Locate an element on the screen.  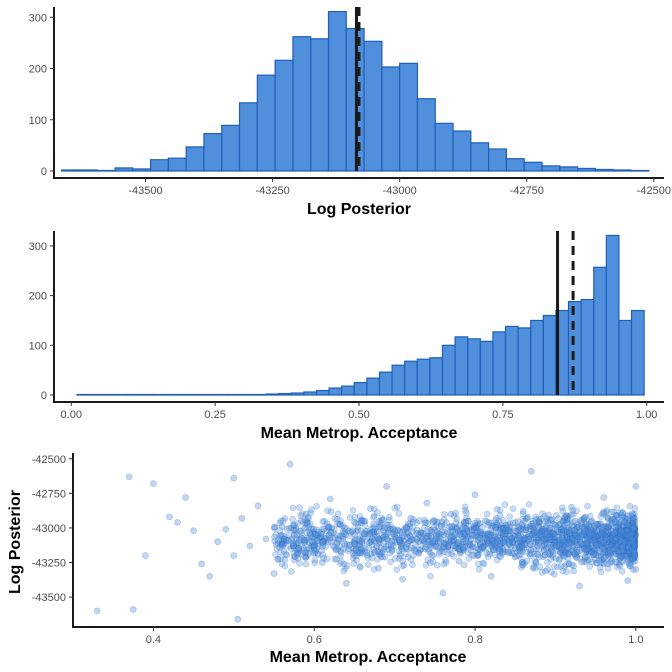
x-tick-label: -42750 is located at coordinates (527, 191).